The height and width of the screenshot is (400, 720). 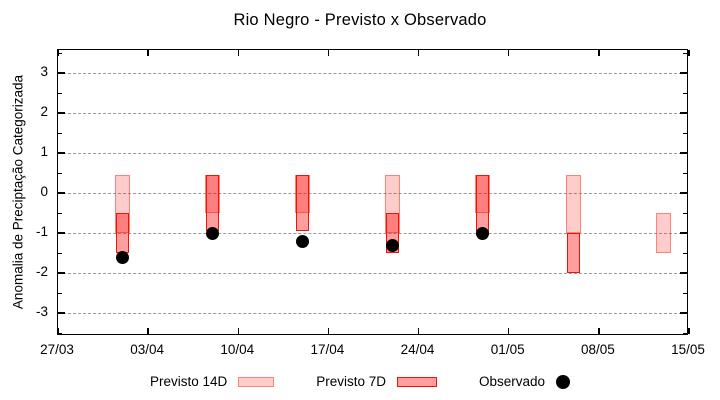 What do you see at coordinates (41, 231) in the screenshot?
I see `y-tick-label: -1` at bounding box center [41, 231].